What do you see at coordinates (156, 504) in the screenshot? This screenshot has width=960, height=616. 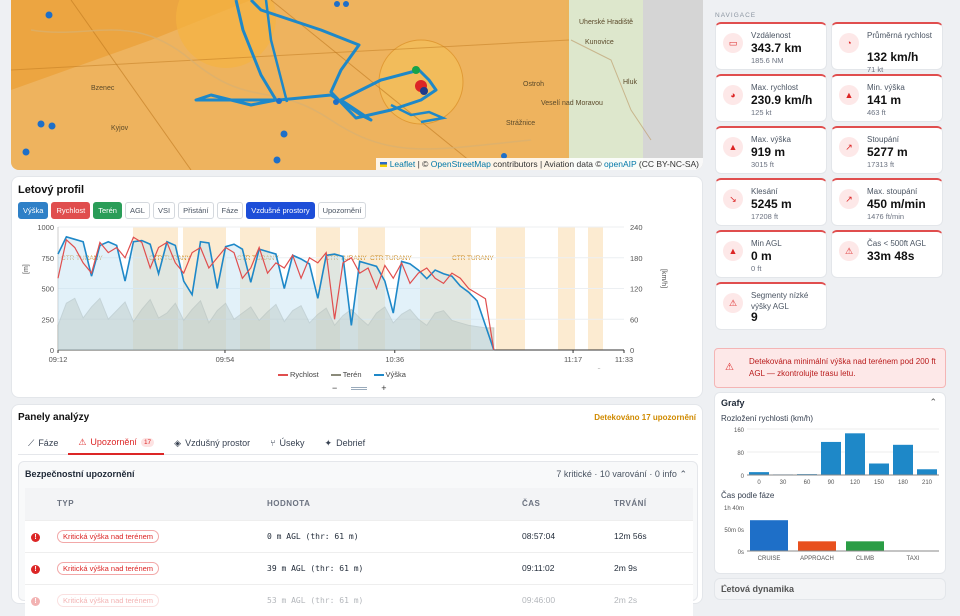 I see `col-type: TYP` at bounding box center [156, 504].